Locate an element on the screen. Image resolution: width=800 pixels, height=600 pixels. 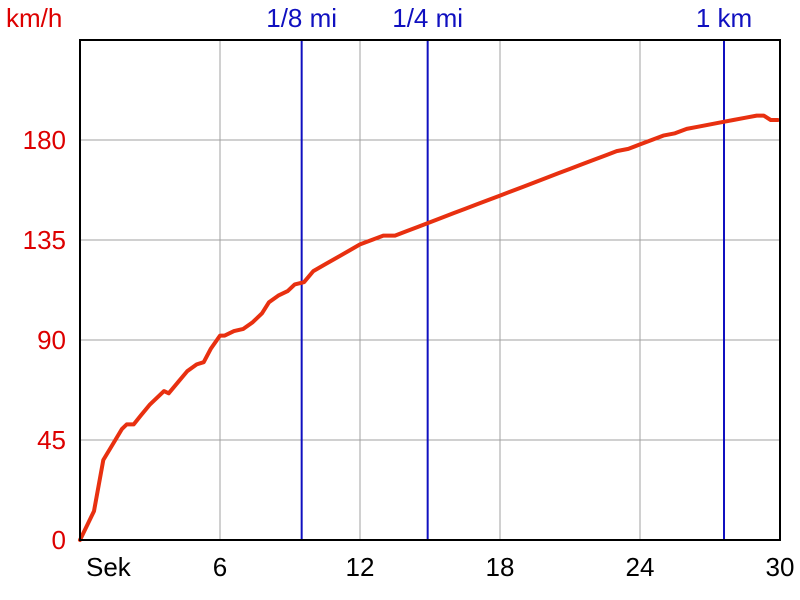
y-tick-label: 45 is located at coordinates (51, 440).